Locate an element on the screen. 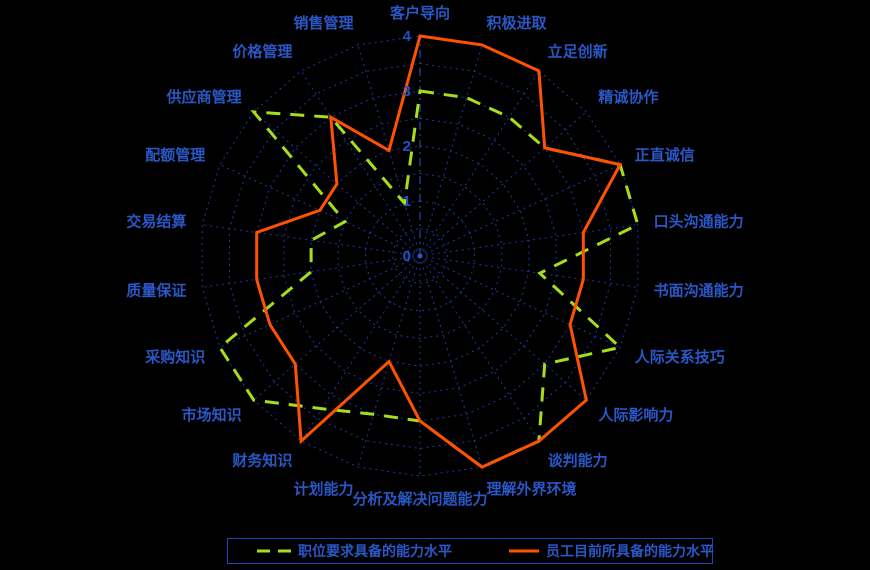  axis-label-12: 计划能力 is located at coordinates (323, 489).